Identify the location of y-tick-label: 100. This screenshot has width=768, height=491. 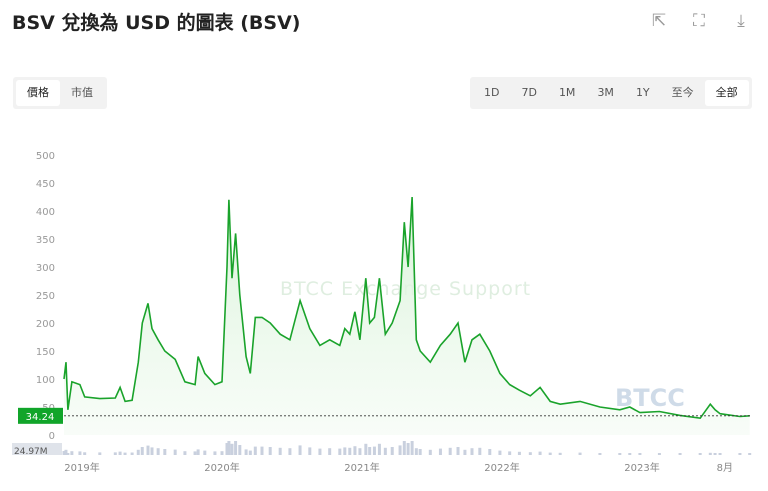
(45, 380).